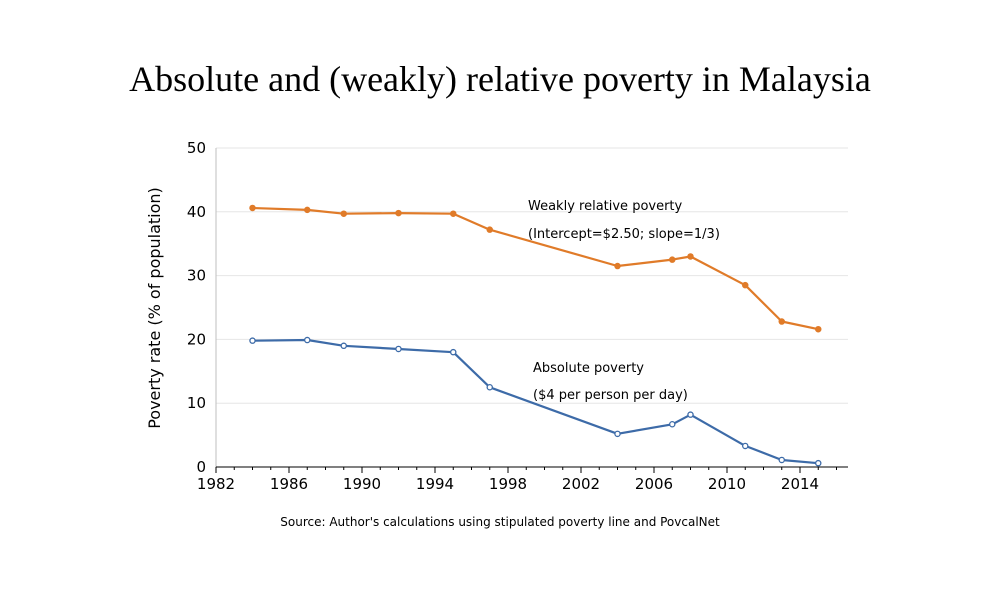 The width and height of the screenshot is (1000, 599). I want to click on x-tick-label: 1982, so click(216, 484).